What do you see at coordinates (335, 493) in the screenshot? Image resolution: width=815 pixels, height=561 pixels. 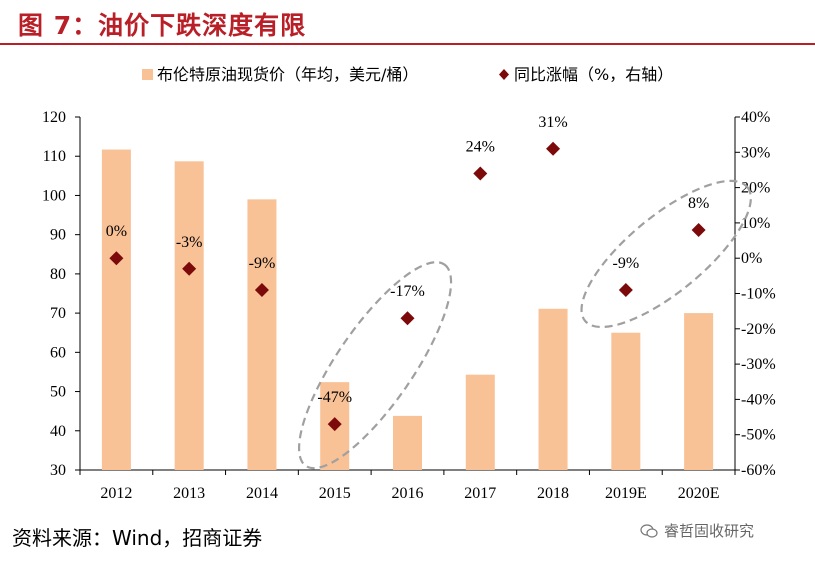 I see `x-tick-label: 2015` at bounding box center [335, 493].